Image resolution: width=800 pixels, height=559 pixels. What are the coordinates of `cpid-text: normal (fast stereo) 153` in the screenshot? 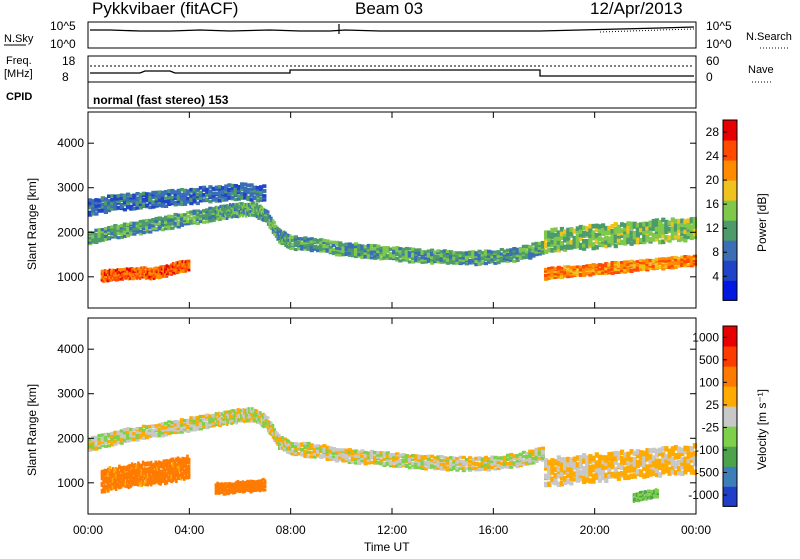 It's located at (161, 100).